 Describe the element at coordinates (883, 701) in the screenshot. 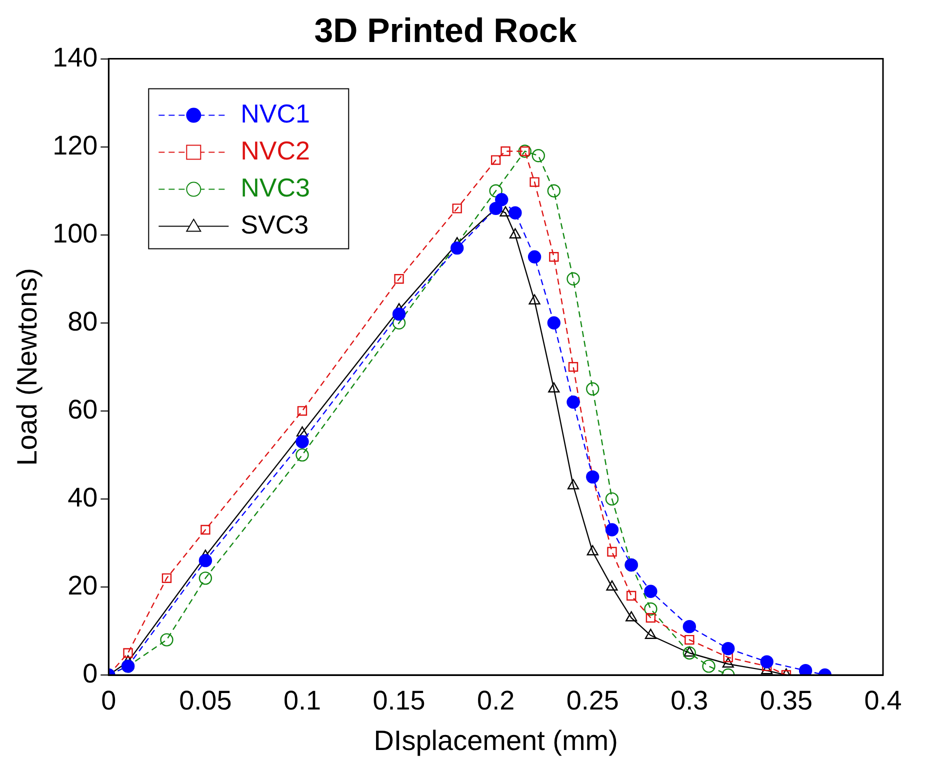

I see `x-tick-label: 0.4` at that location.